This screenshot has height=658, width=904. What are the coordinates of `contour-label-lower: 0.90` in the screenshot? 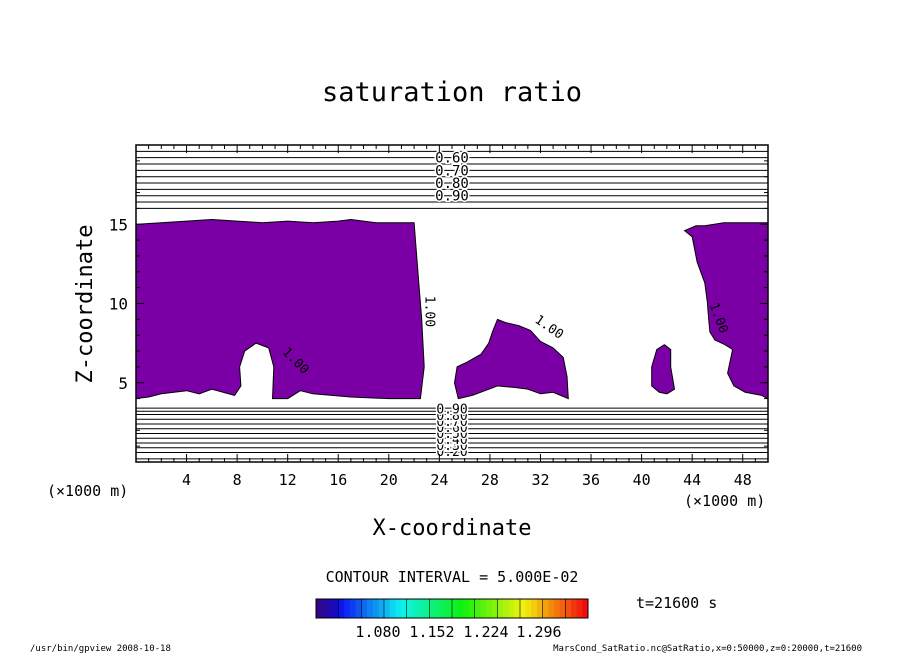 It's located at (451, 410).